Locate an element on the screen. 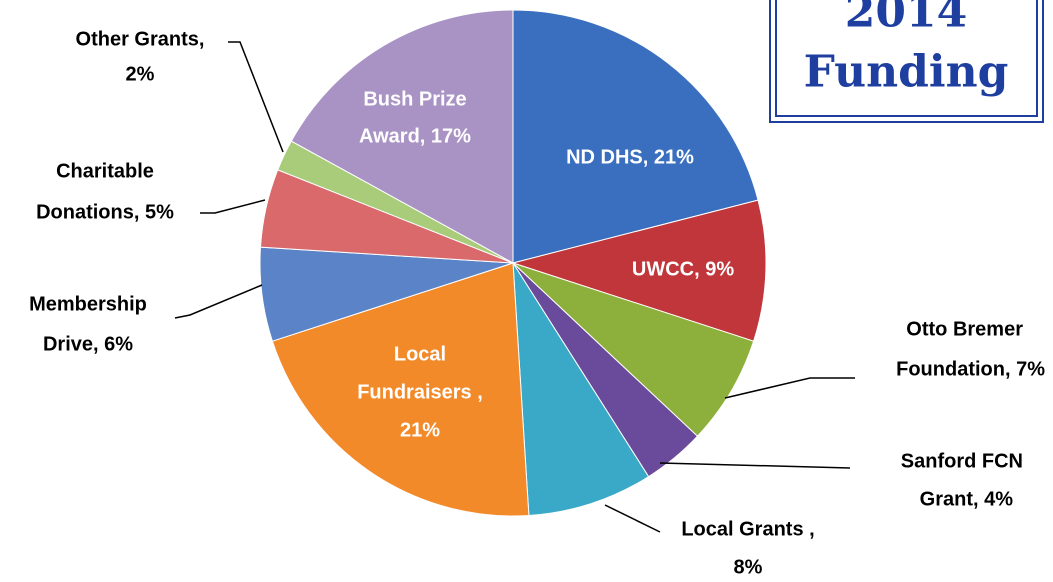 The width and height of the screenshot is (1053, 582). data-label: Other Grants, is located at coordinates (140, 39).